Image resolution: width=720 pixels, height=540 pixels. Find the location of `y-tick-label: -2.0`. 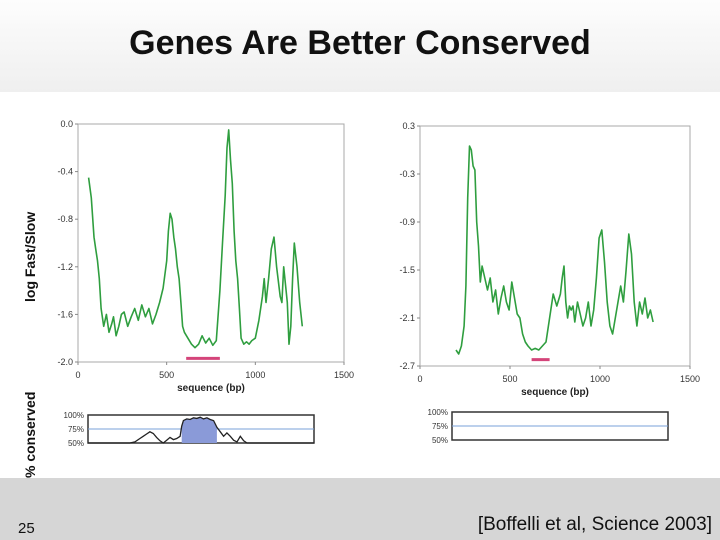

y-tick-label: -2.0 is located at coordinates (65, 362).